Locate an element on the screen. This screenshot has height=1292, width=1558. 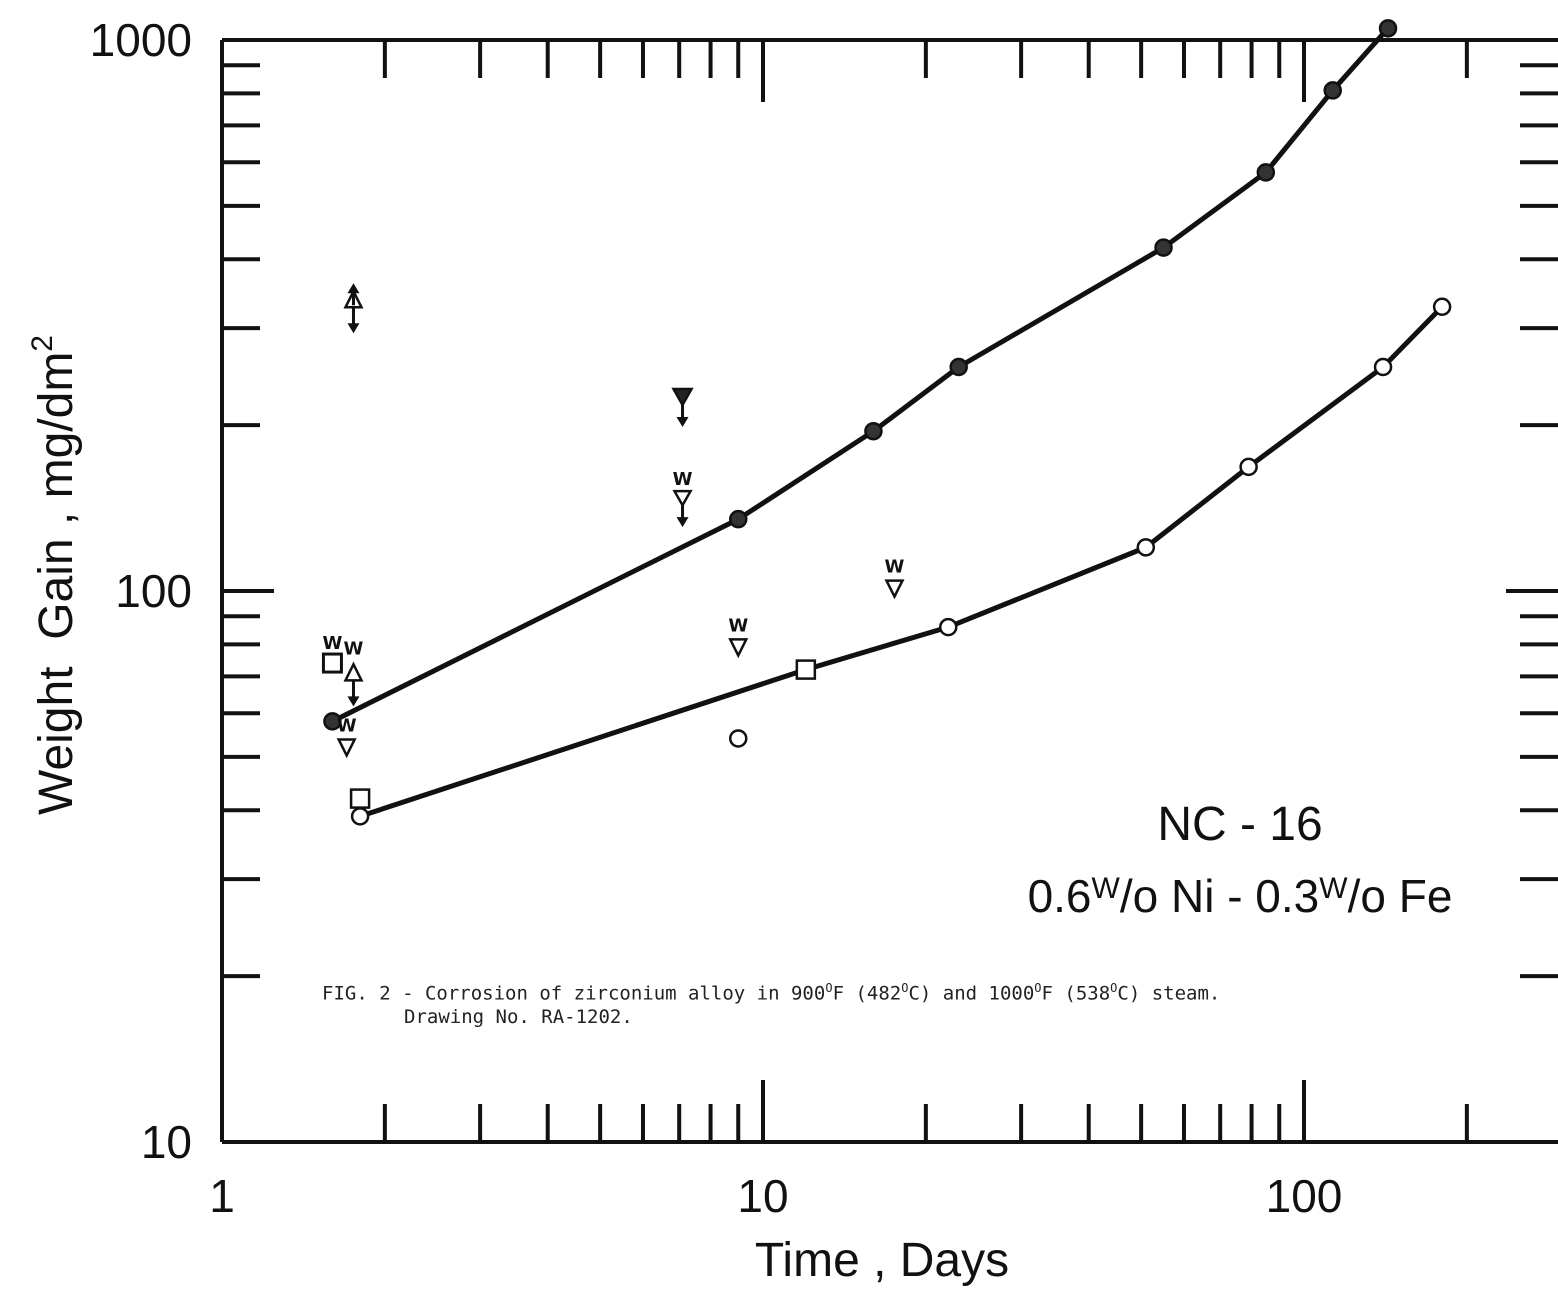
marker-triangle-down-arrow-down is located at coordinates (682, 407).